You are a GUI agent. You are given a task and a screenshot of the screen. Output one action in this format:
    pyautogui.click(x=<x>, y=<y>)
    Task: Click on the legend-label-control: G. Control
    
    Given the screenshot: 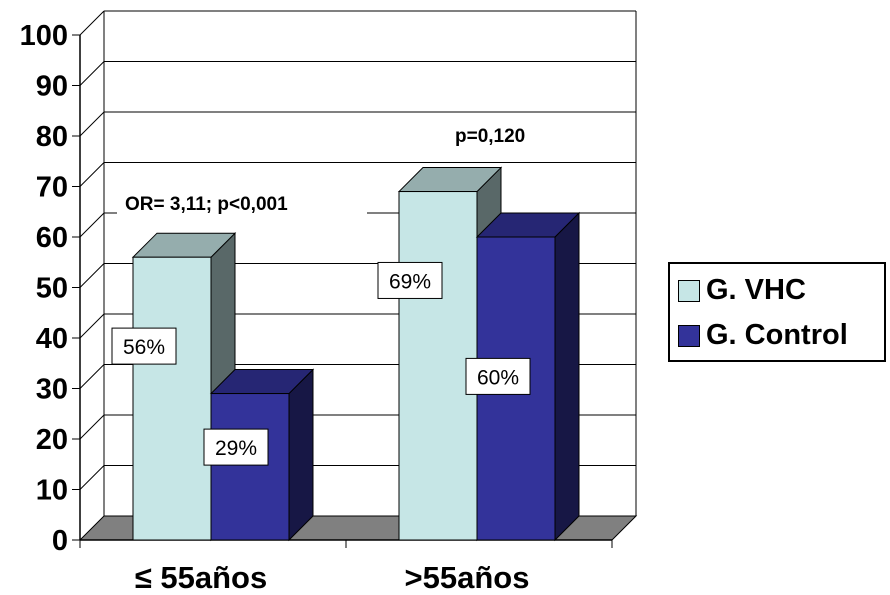 What is the action you would take?
    pyautogui.click(x=777, y=335)
    